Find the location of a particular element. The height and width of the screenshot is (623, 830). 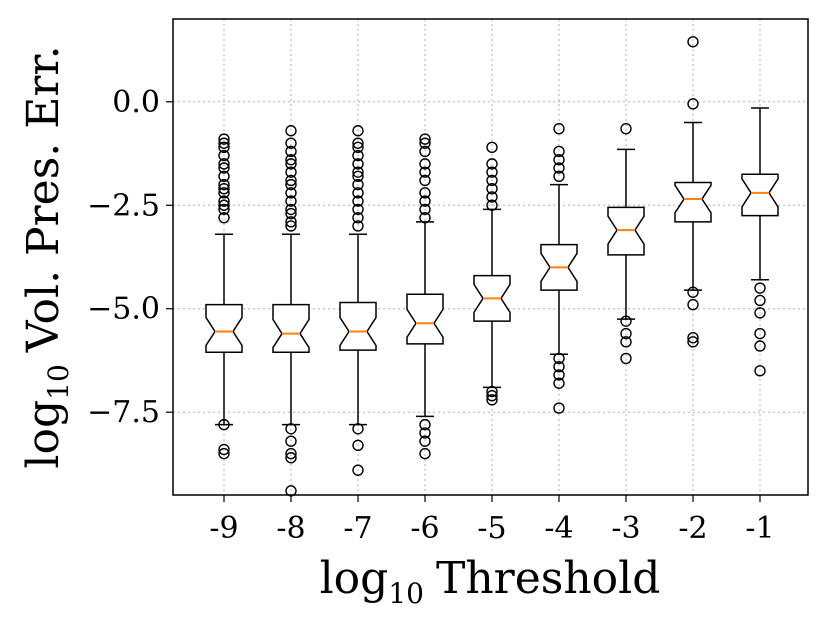

x-tick-label: -6 is located at coordinates (424, 528).